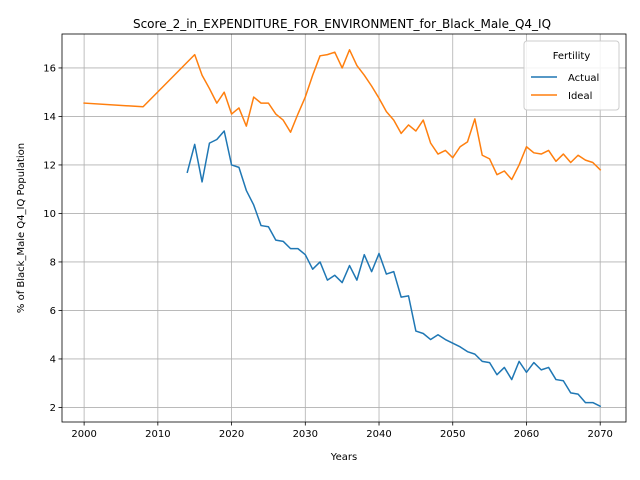 The height and width of the screenshot is (480, 640). I want to click on x-tick-label: 2070, so click(599, 434).